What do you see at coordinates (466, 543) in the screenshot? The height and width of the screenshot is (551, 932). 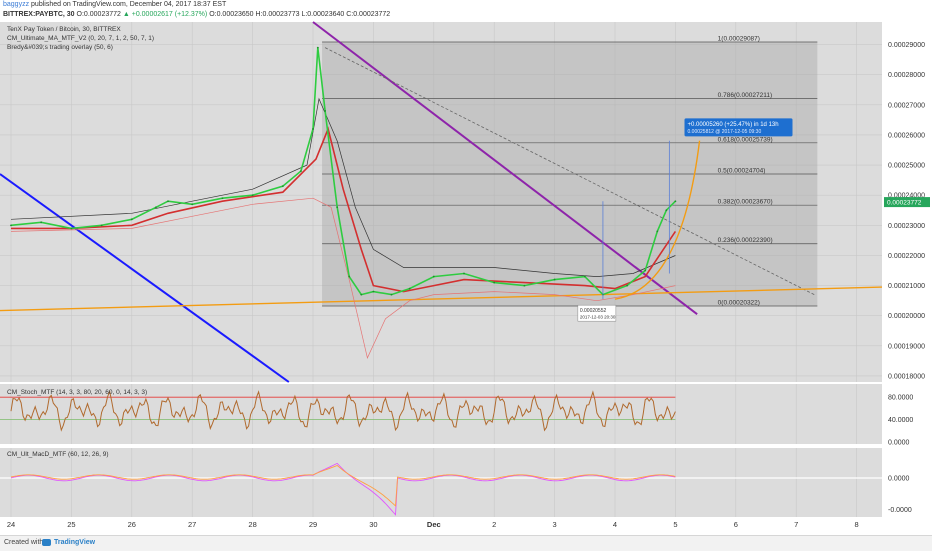 I see `footer-bar: Created with TradingView` at bounding box center [466, 543].